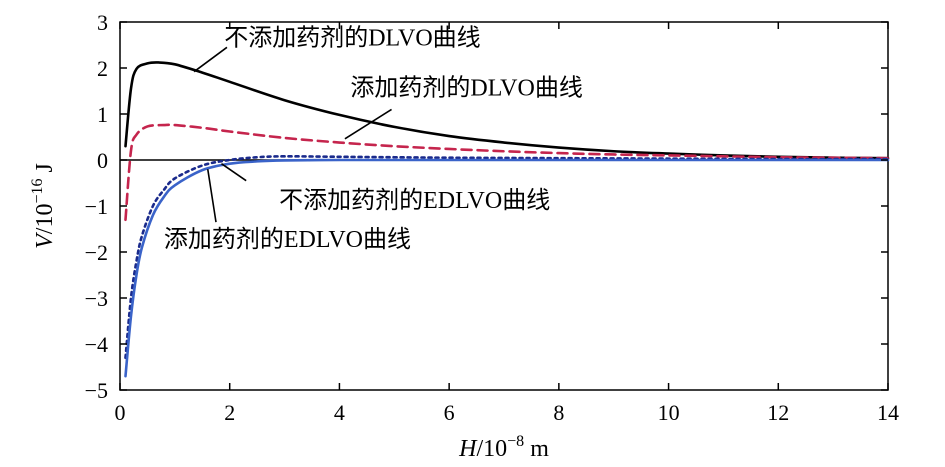 Image resolution: width=945 pixels, height=467 pixels. Describe the element at coordinates (96, 344) in the screenshot. I see `y-tick-label: −4` at that location.